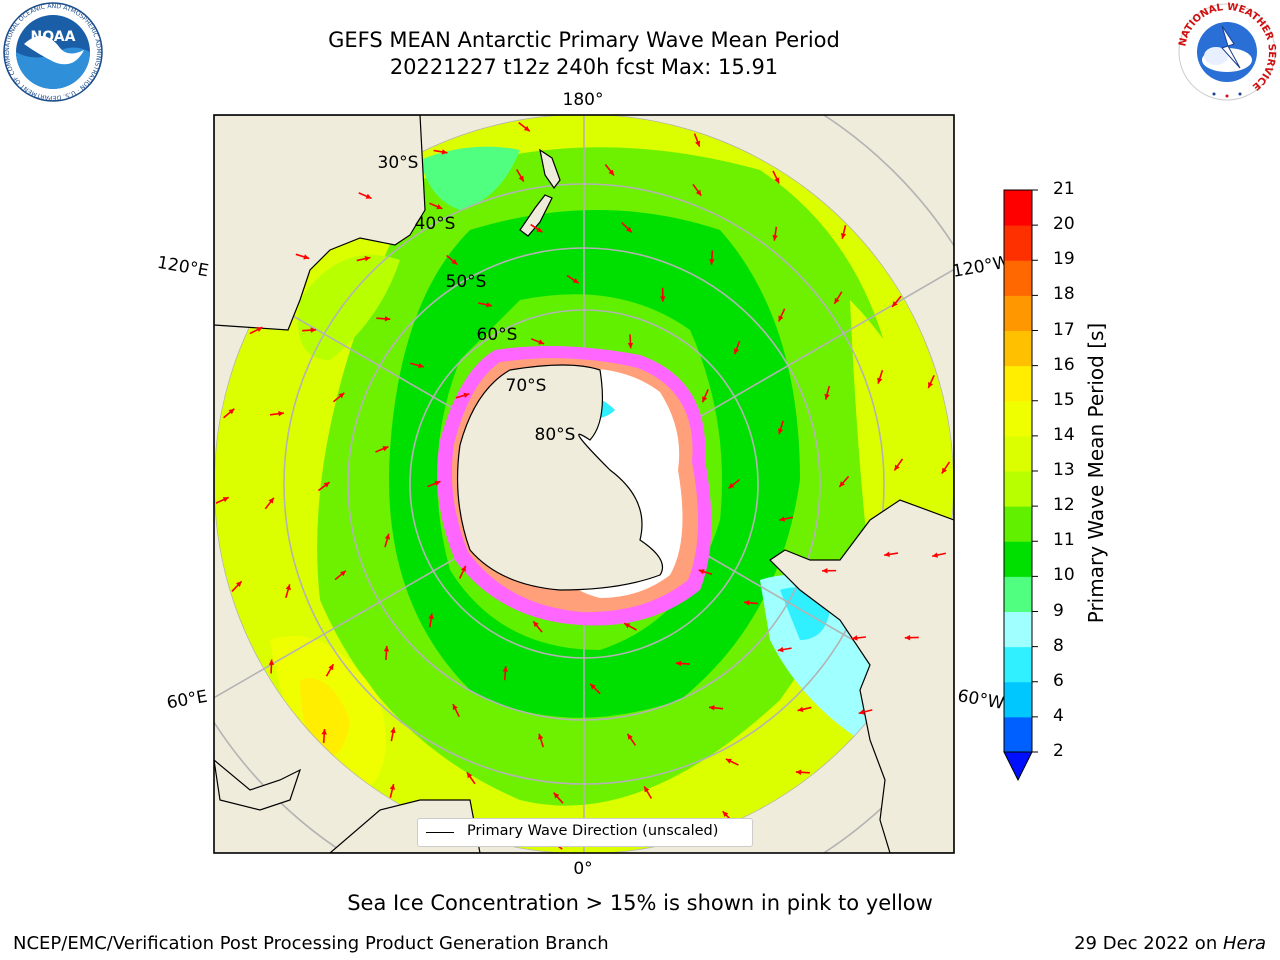 This screenshot has width=1280, height=960. Describe the element at coordinates (584, 67) in the screenshot. I see `chart-subtitle: 20221227 t12z 240h fcst Max: 15.91` at that location.